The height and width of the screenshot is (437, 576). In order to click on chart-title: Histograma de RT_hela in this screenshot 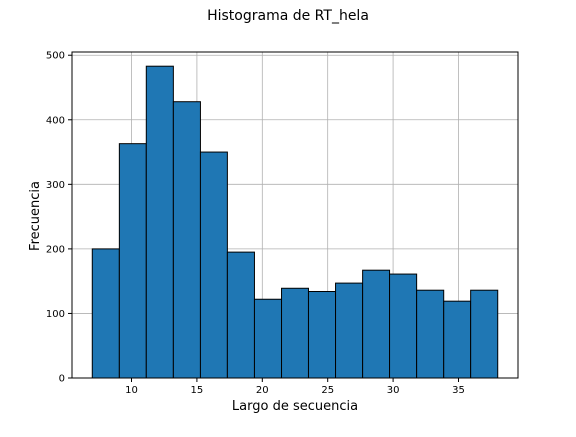, I will do `click(288, 16)`.